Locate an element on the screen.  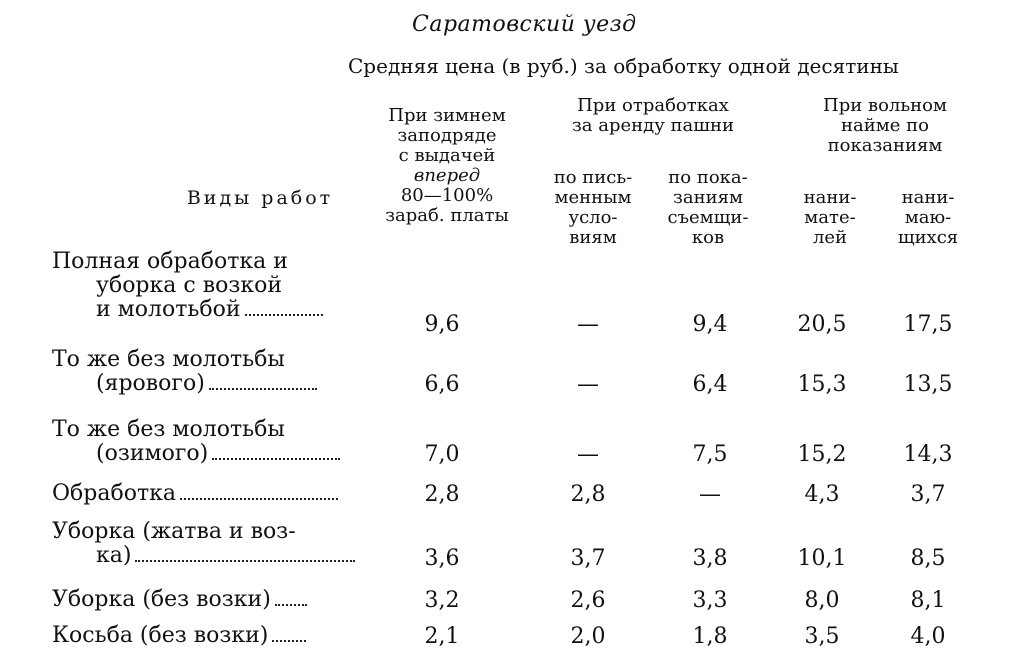
cell: 3,6 is located at coordinates (442, 558).